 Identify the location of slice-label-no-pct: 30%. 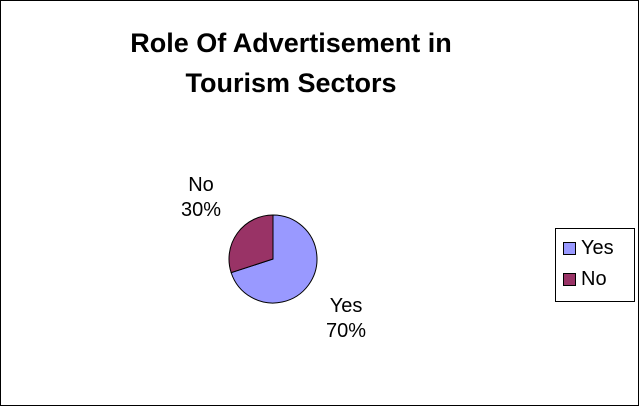
(201, 210).